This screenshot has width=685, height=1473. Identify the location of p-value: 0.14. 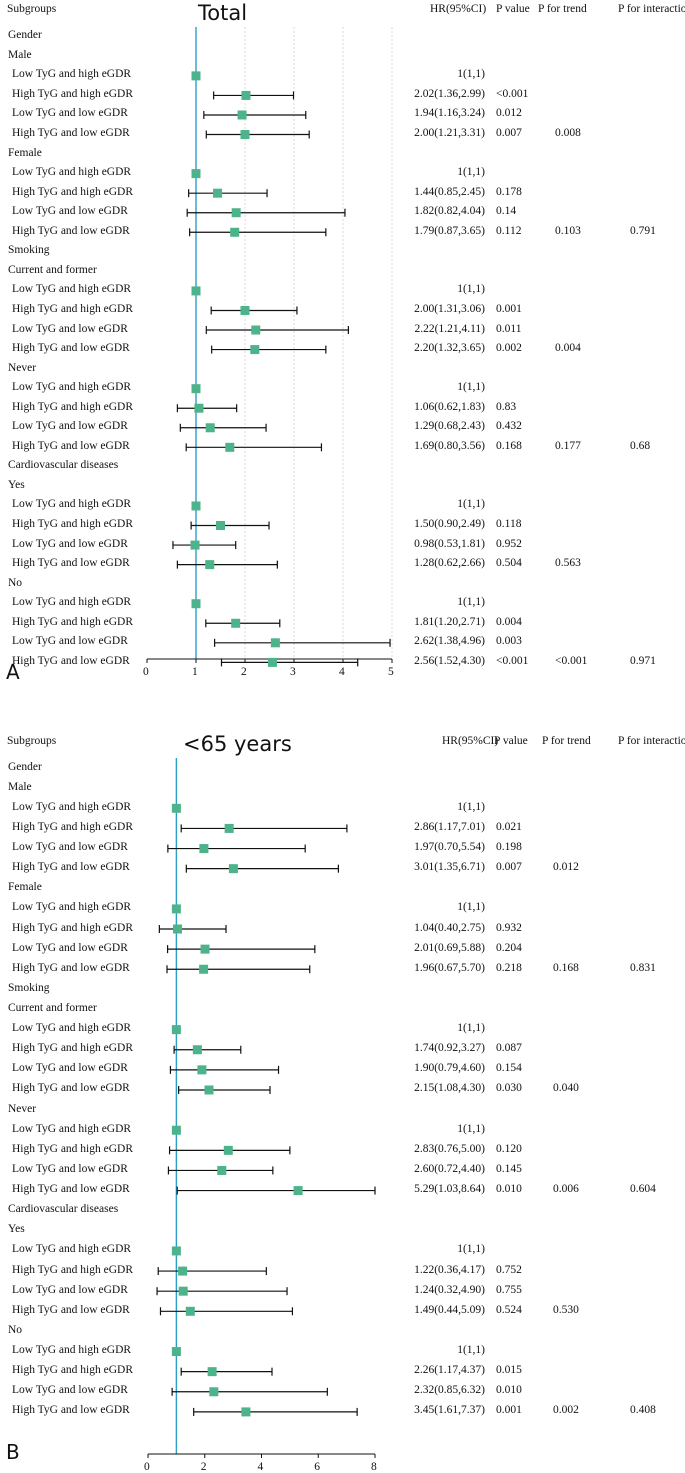
(506, 211).